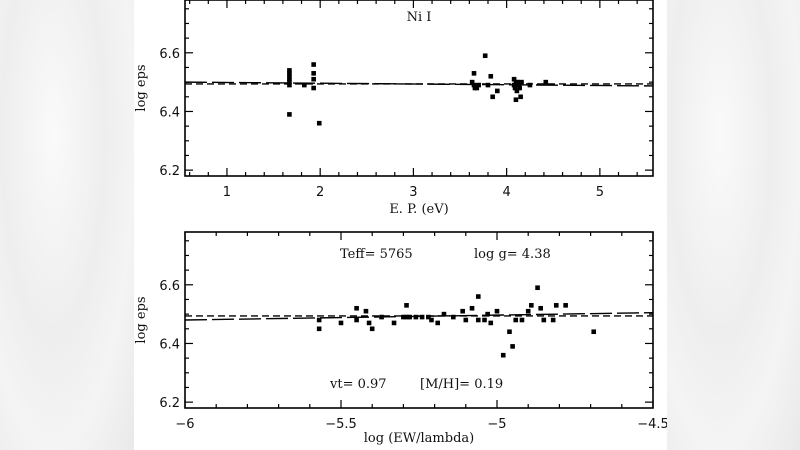  Describe the element at coordinates (376, 254) in the screenshot. I see `annotation-teff: Teff= 5765` at that location.